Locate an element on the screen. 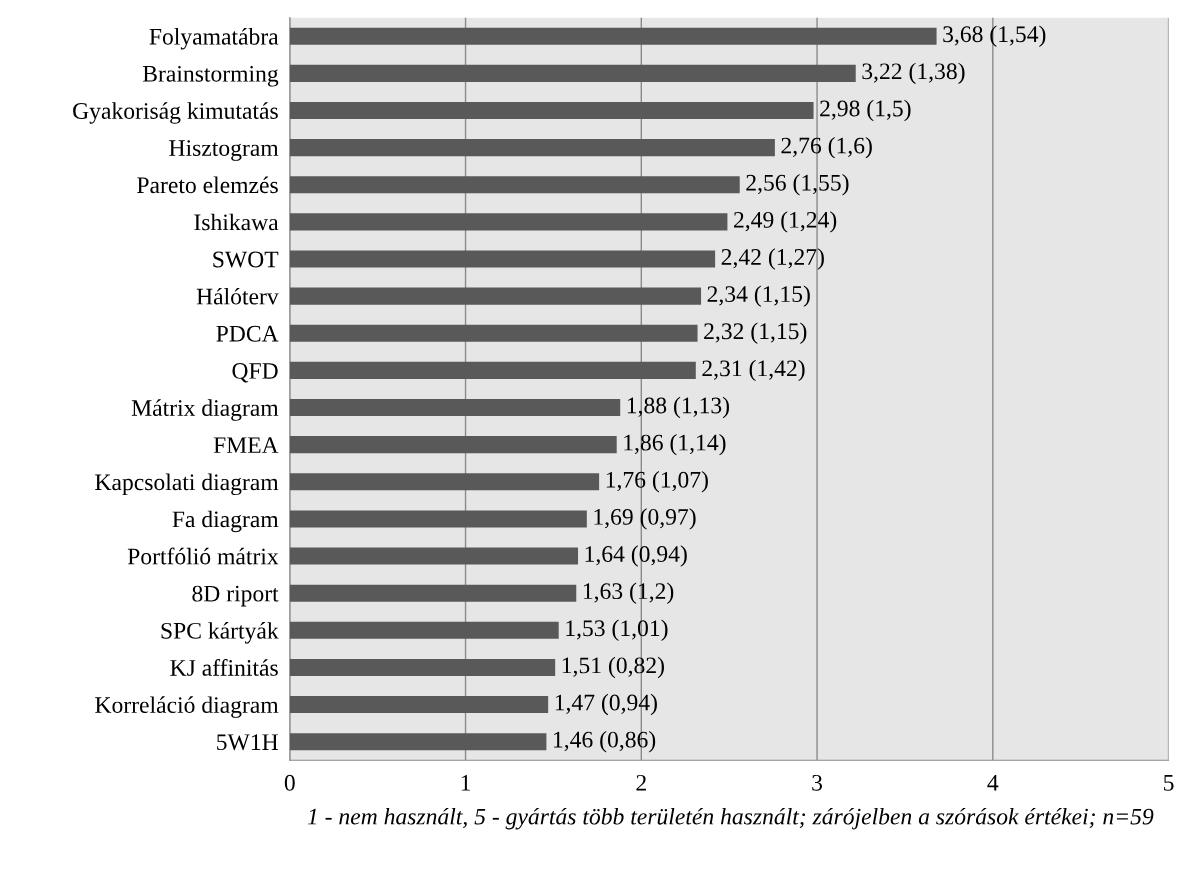  y-tick-label: Brainstorming is located at coordinates (210, 76).